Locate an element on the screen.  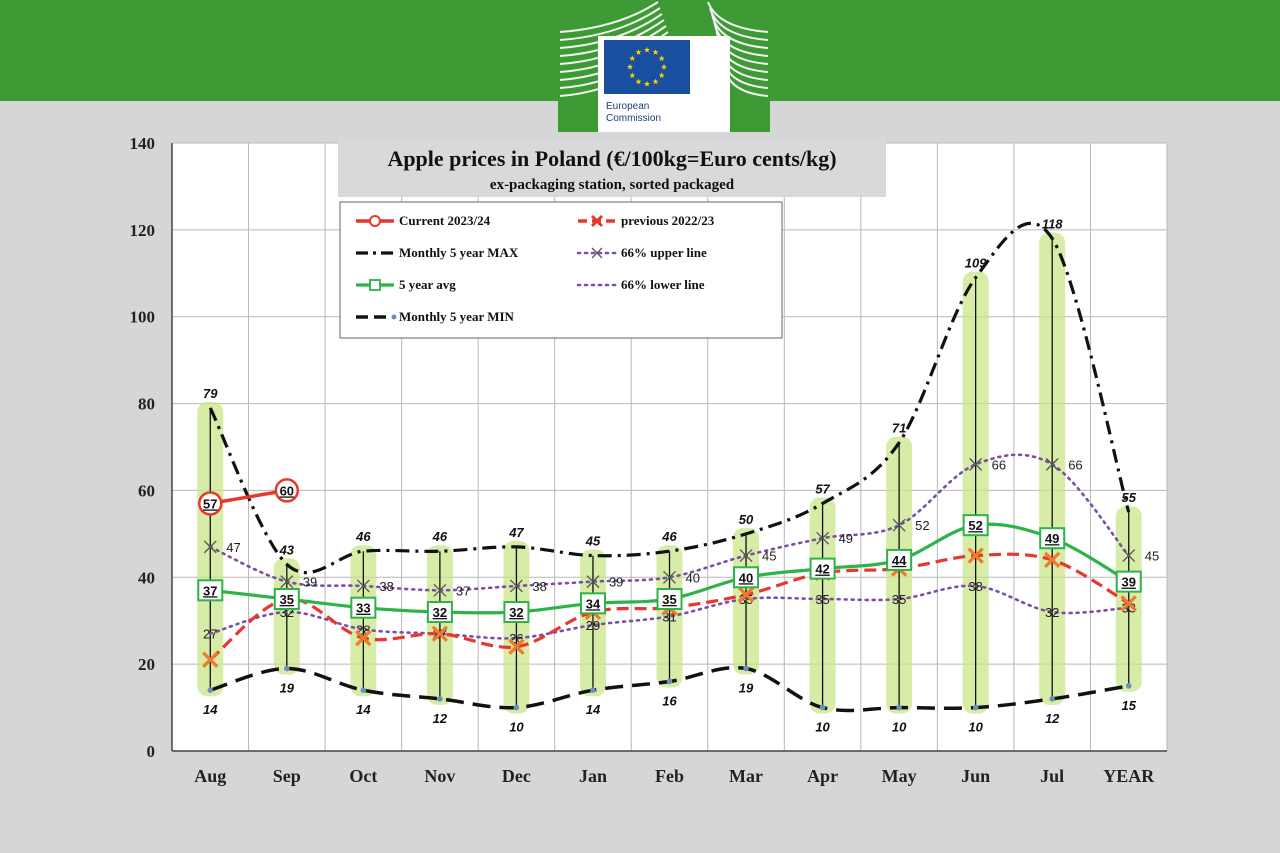
x-tick-label: May is located at coordinates (899, 776).